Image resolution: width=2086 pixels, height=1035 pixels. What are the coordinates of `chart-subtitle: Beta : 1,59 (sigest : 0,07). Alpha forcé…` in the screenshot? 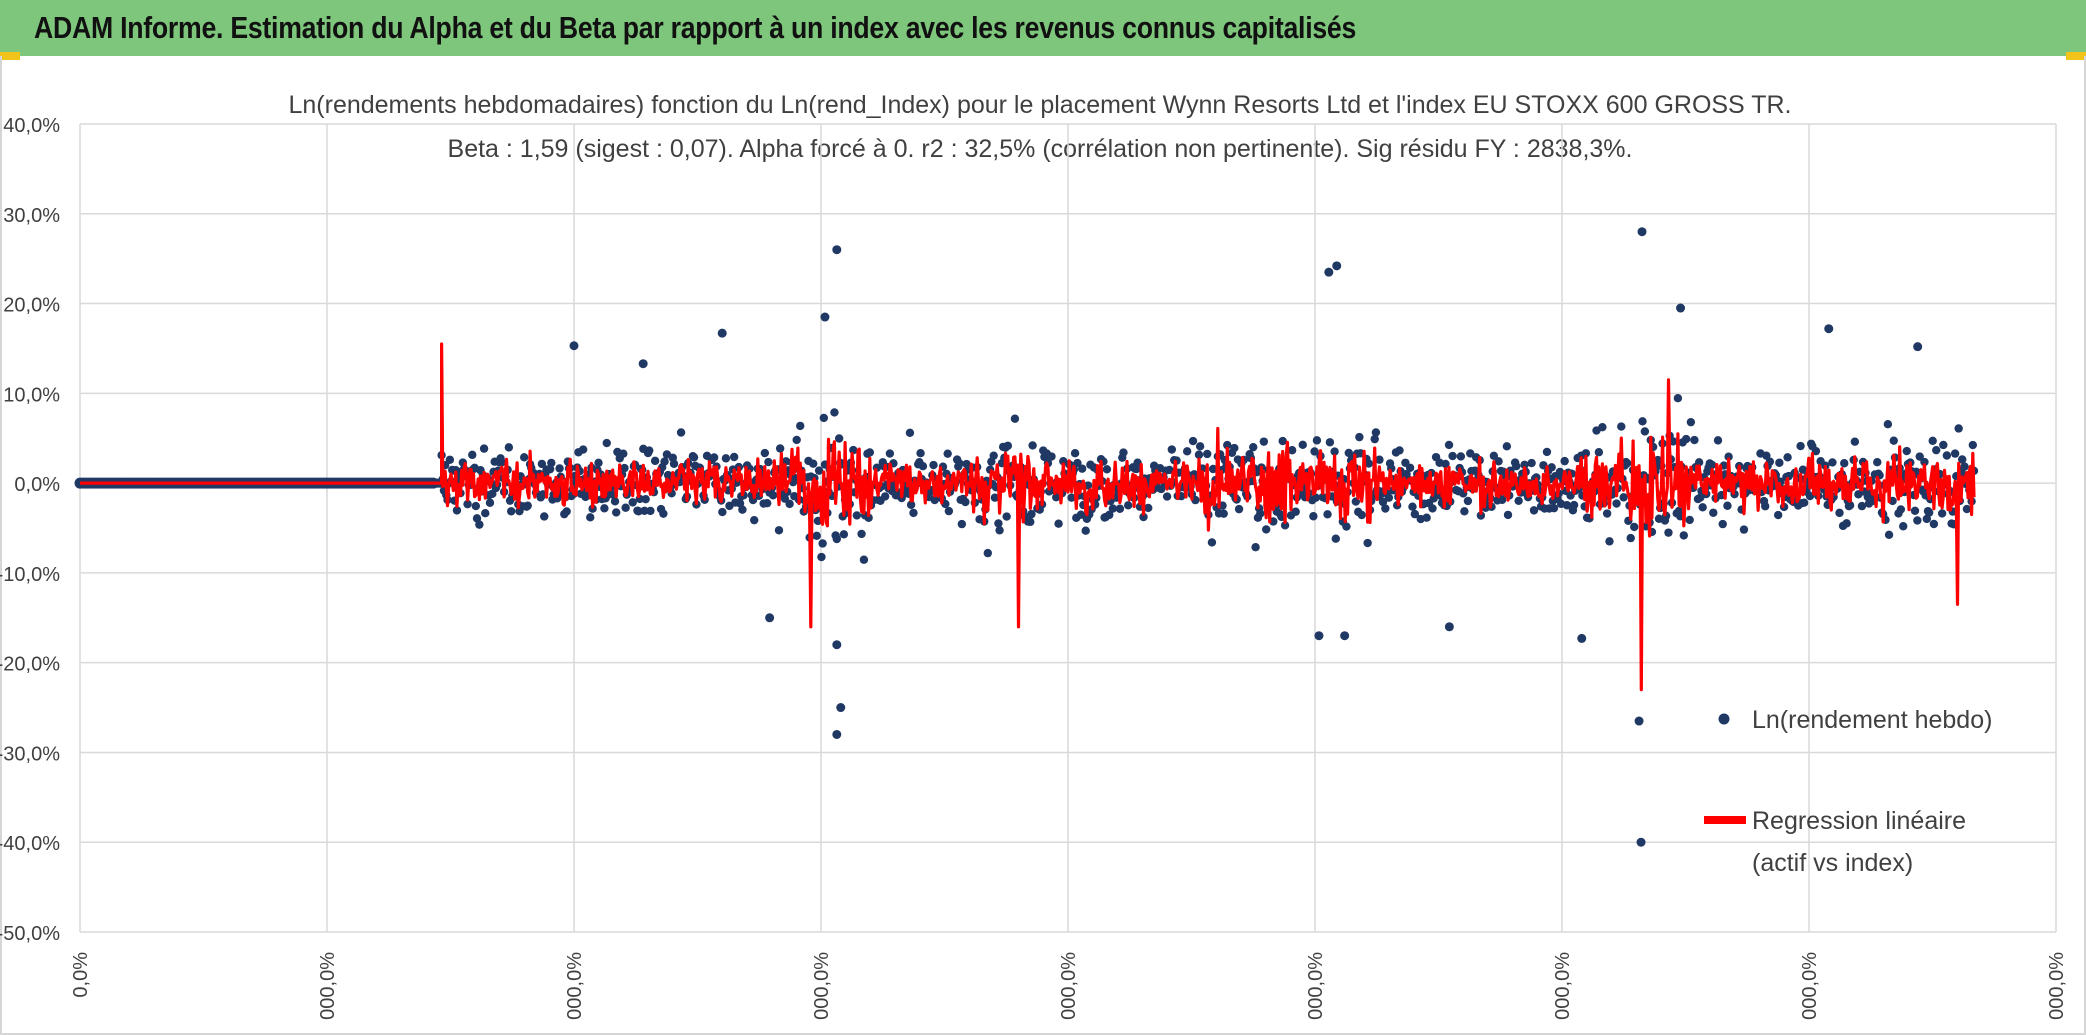 It's located at (1040, 149).